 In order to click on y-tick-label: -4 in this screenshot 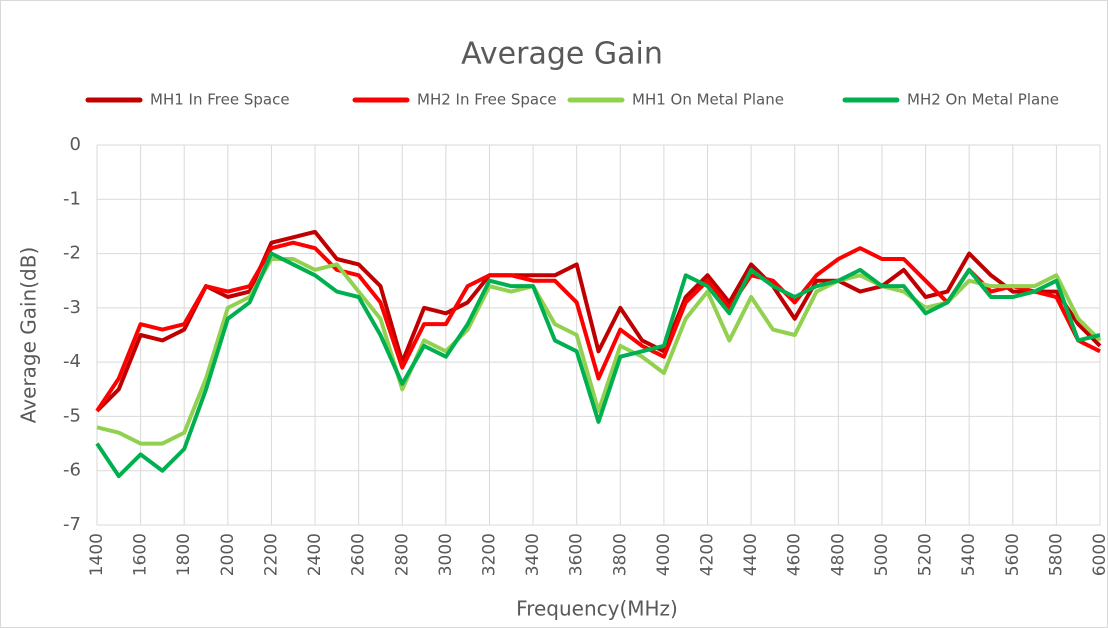, I will do `click(72, 361)`.